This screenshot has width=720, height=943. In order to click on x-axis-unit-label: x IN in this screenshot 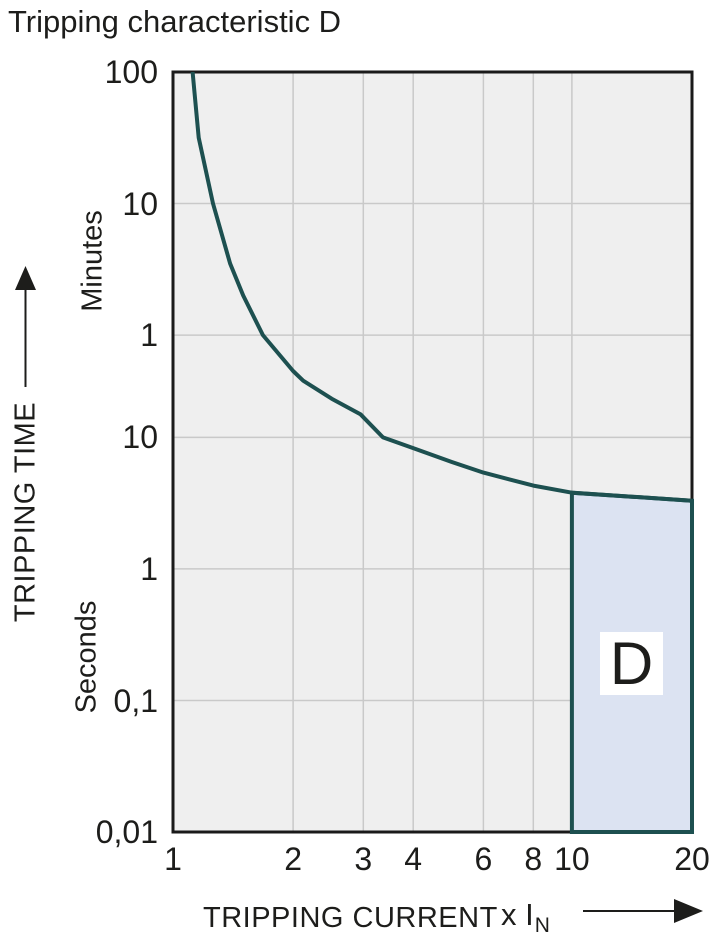, I will do `click(525, 916)`.